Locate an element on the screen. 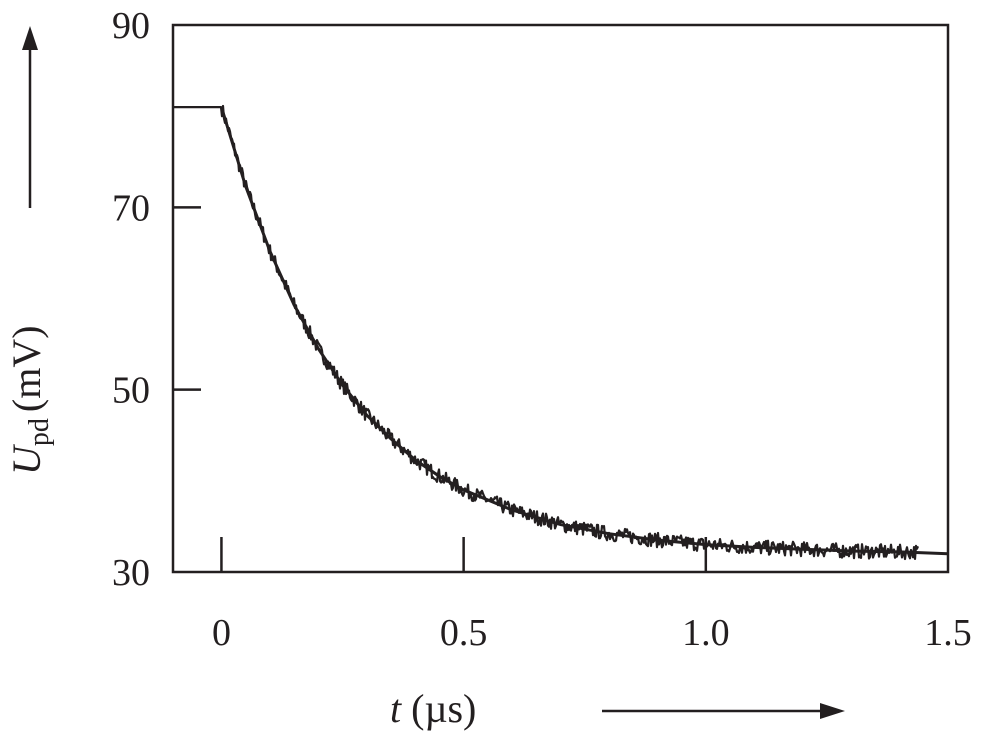 Image resolution: width=982 pixels, height=738 pixels. x-tick-label: 1.0 is located at coordinates (706, 633).